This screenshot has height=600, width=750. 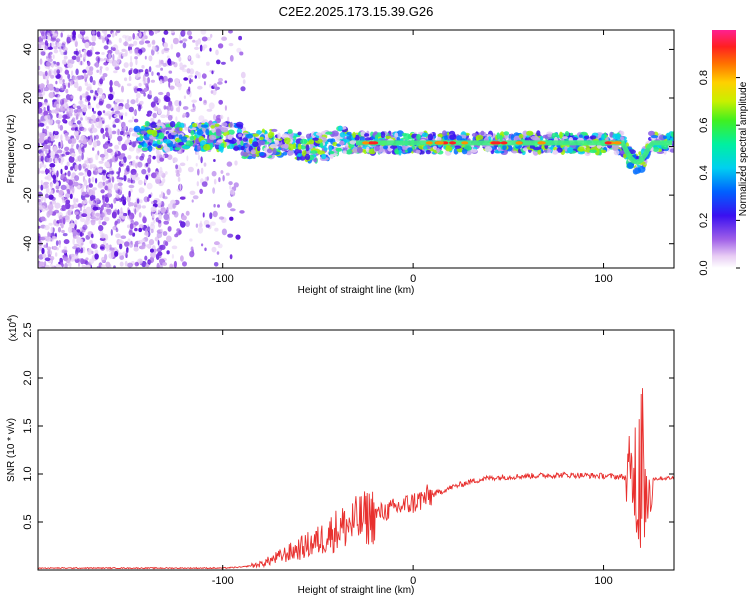 What do you see at coordinates (11, 149) in the screenshot?
I see `spectrogram-y-label: Frequency (Hz)` at bounding box center [11, 149].